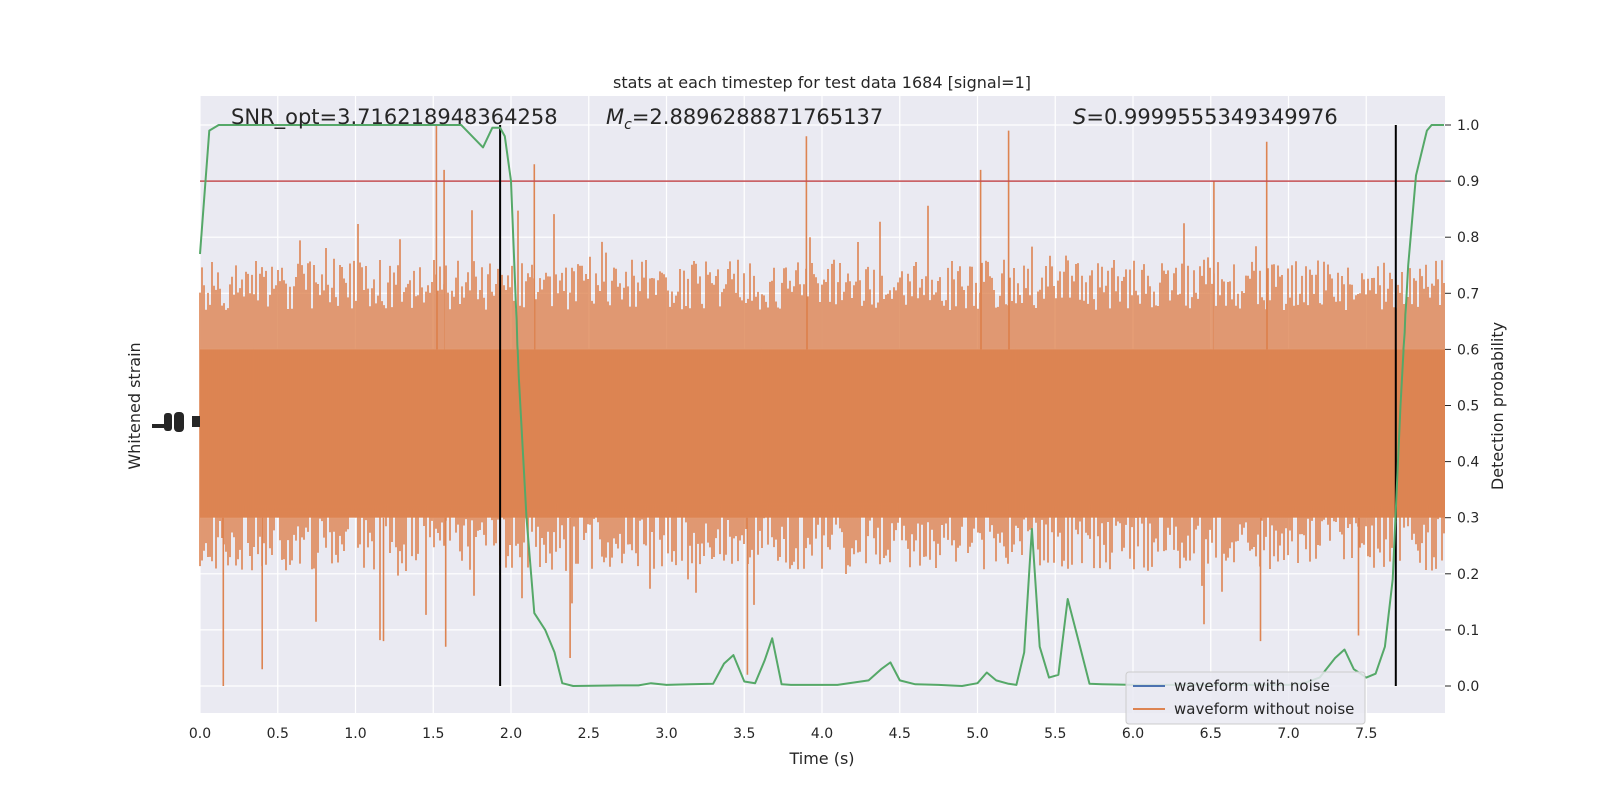 This screenshot has height=800, width=1600. I want to click on x-tick-4: 2.0, so click(511, 734).